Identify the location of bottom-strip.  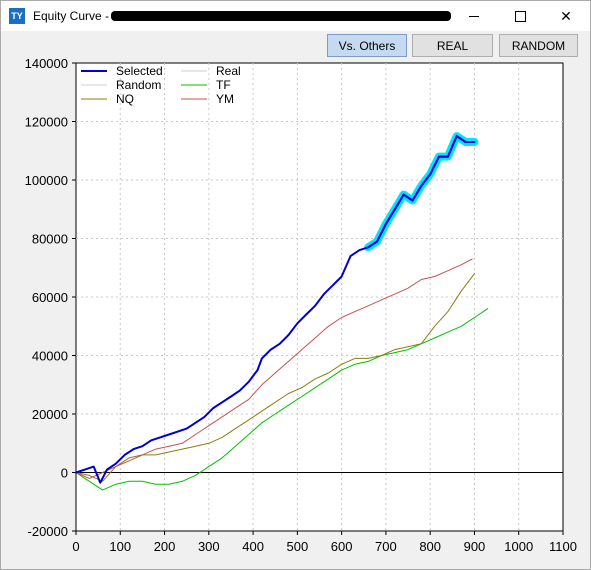
(295, 566).